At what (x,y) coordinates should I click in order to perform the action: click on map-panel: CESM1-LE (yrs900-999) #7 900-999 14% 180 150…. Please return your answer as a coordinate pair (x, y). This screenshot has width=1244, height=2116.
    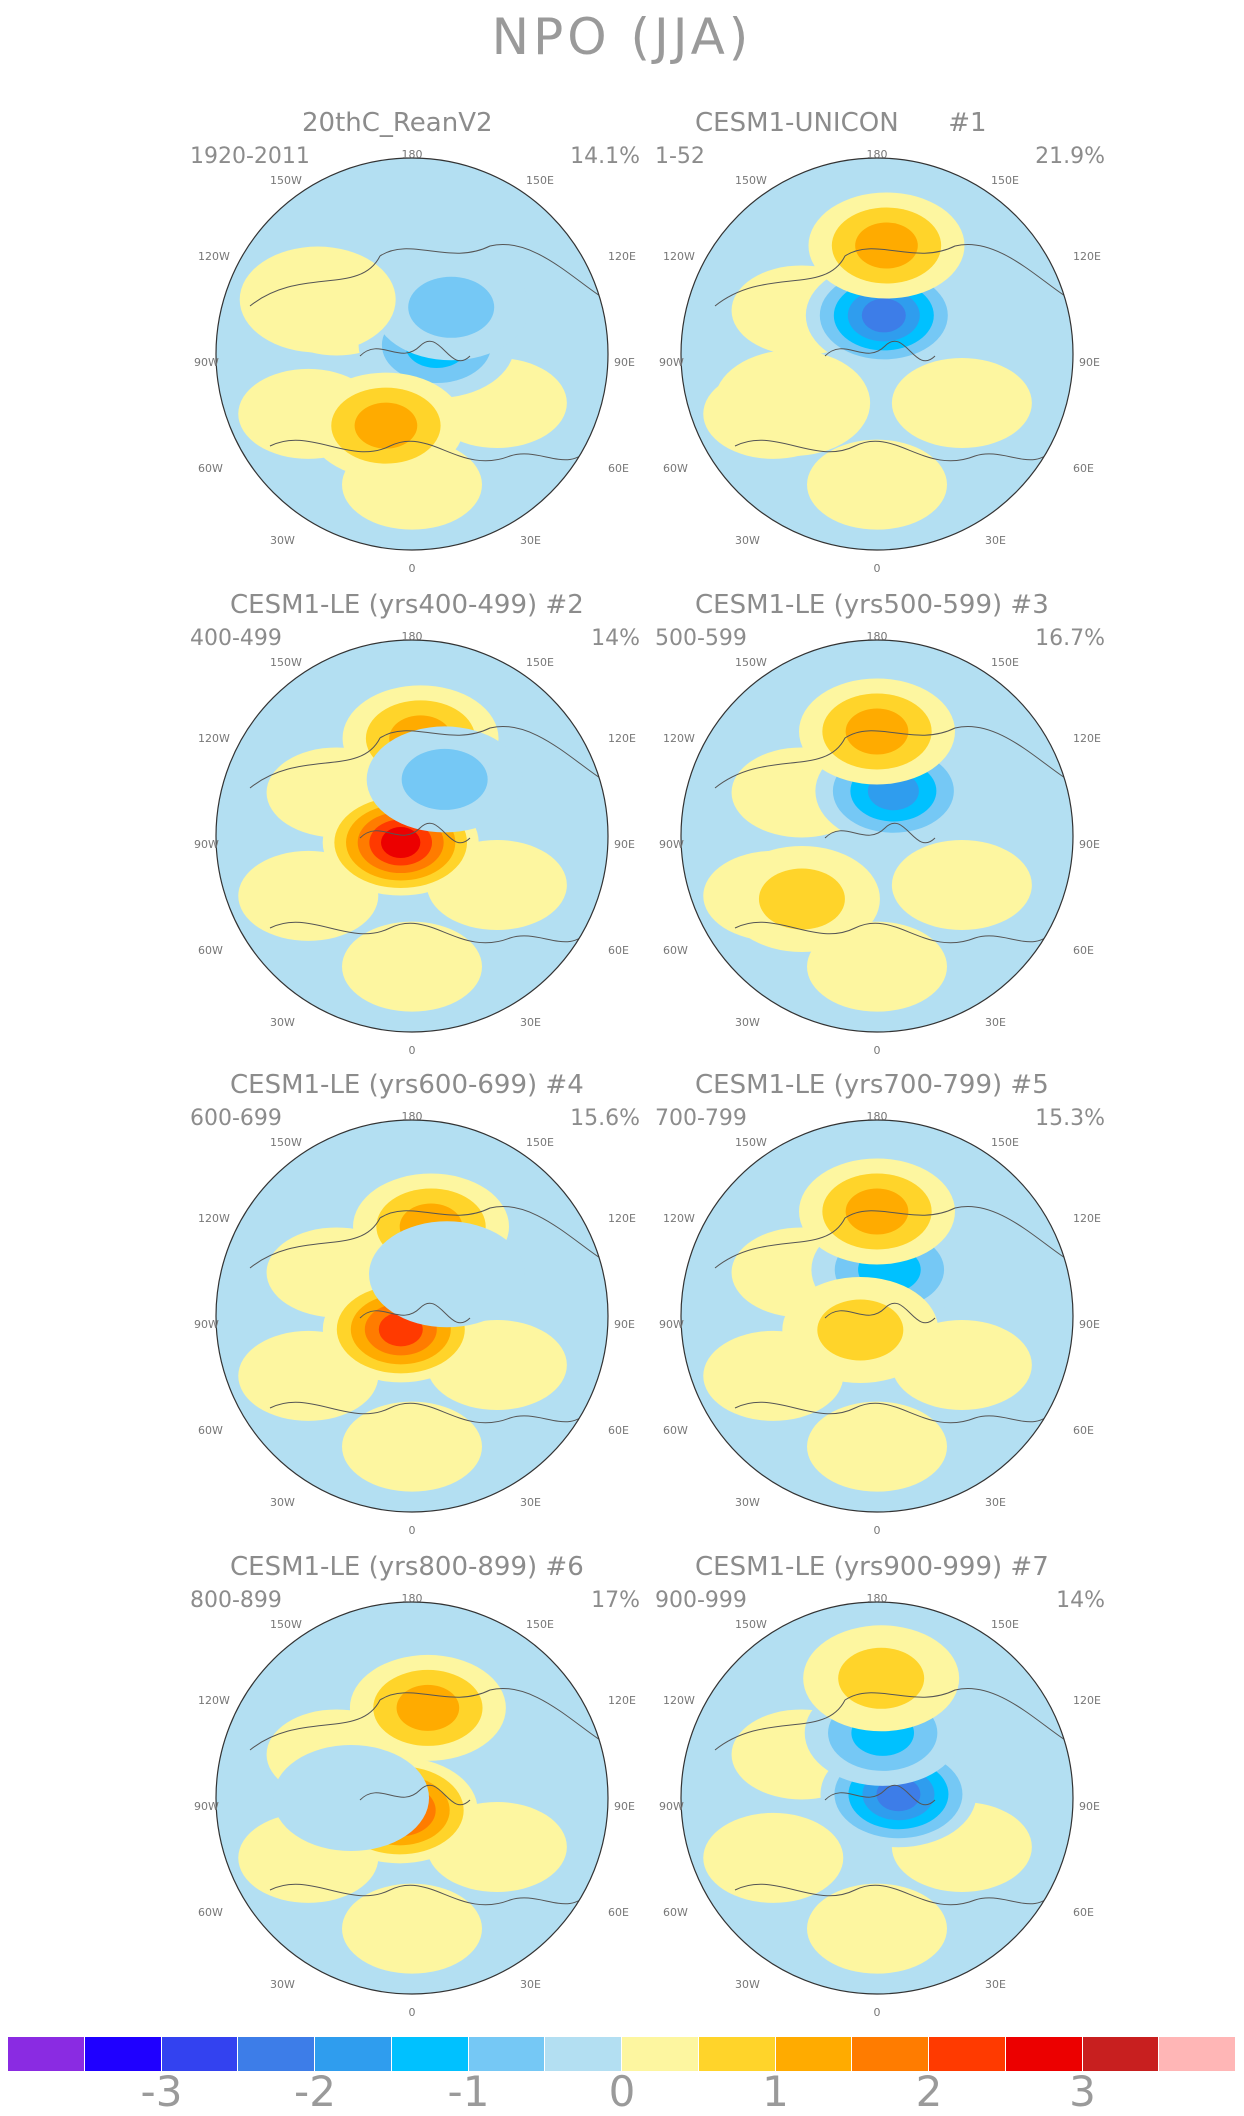
    Looking at the image, I should click on (890, 1792).